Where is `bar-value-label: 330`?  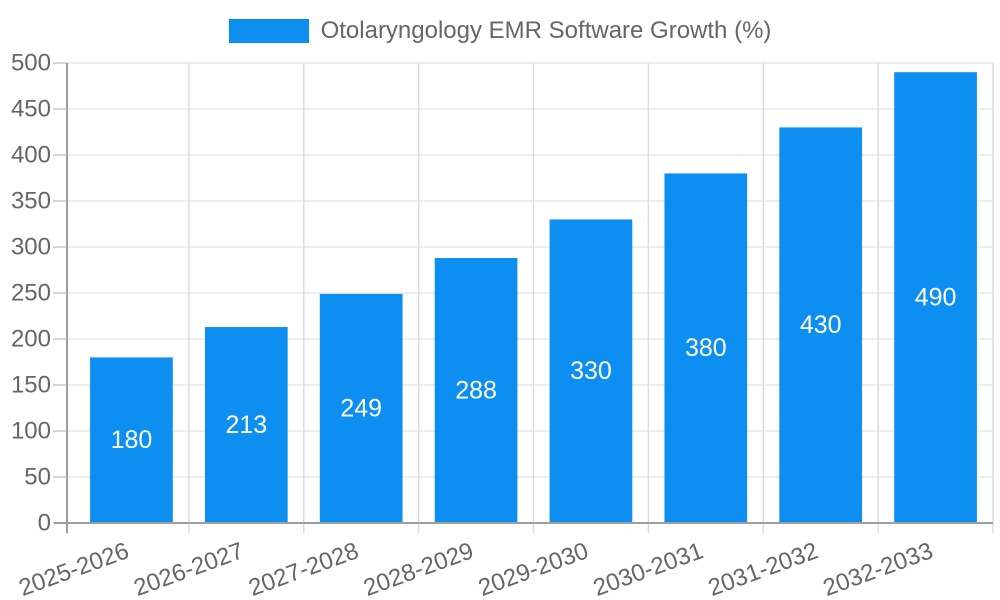 bar-value-label: 330 is located at coordinates (591, 371).